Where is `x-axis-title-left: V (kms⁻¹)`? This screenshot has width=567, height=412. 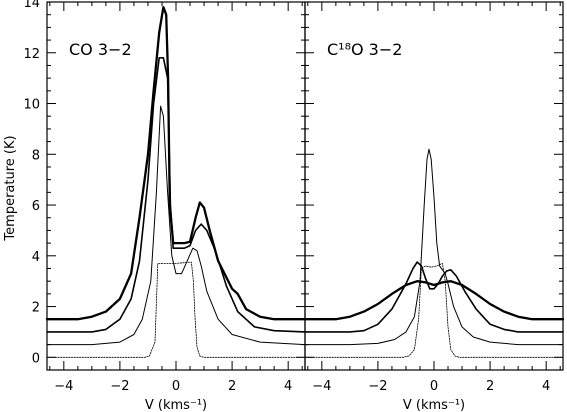
x-axis-title-left: V (kms⁻¹) is located at coordinates (176, 405).